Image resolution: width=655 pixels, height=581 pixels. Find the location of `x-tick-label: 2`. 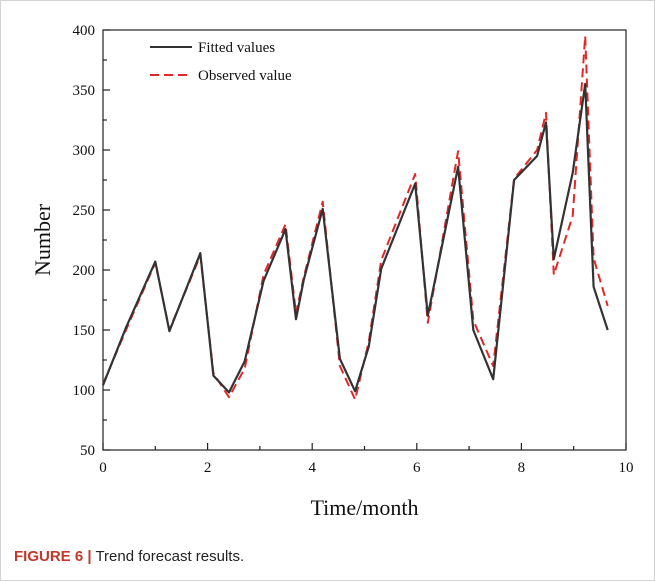

x-tick-label: 2 is located at coordinates (208, 468).